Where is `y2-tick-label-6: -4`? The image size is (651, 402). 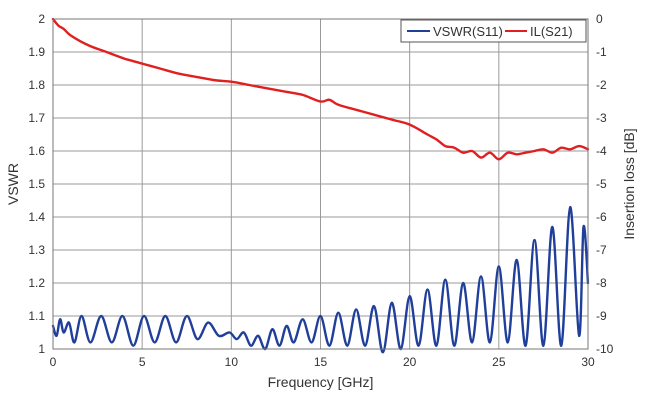
y2-tick-label-6: -4 is located at coordinates (601, 151).